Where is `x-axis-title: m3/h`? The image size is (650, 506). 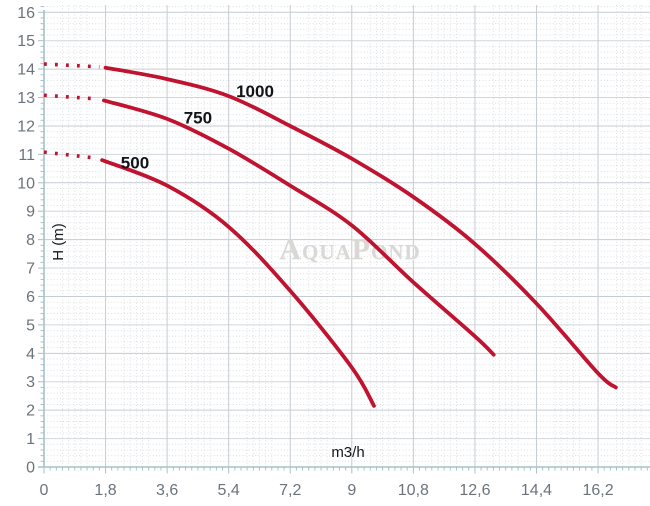 x-axis-title: m3/h is located at coordinates (348, 452).